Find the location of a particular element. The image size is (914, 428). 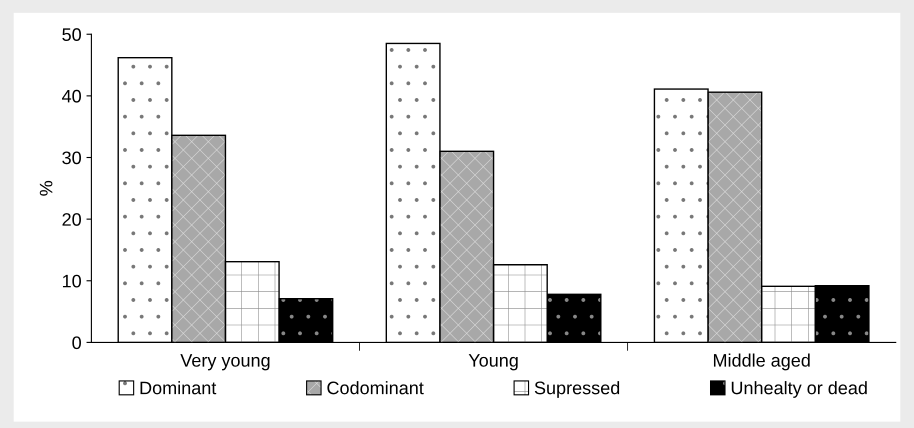

y-tick-label: 50 is located at coordinates (71, 34).